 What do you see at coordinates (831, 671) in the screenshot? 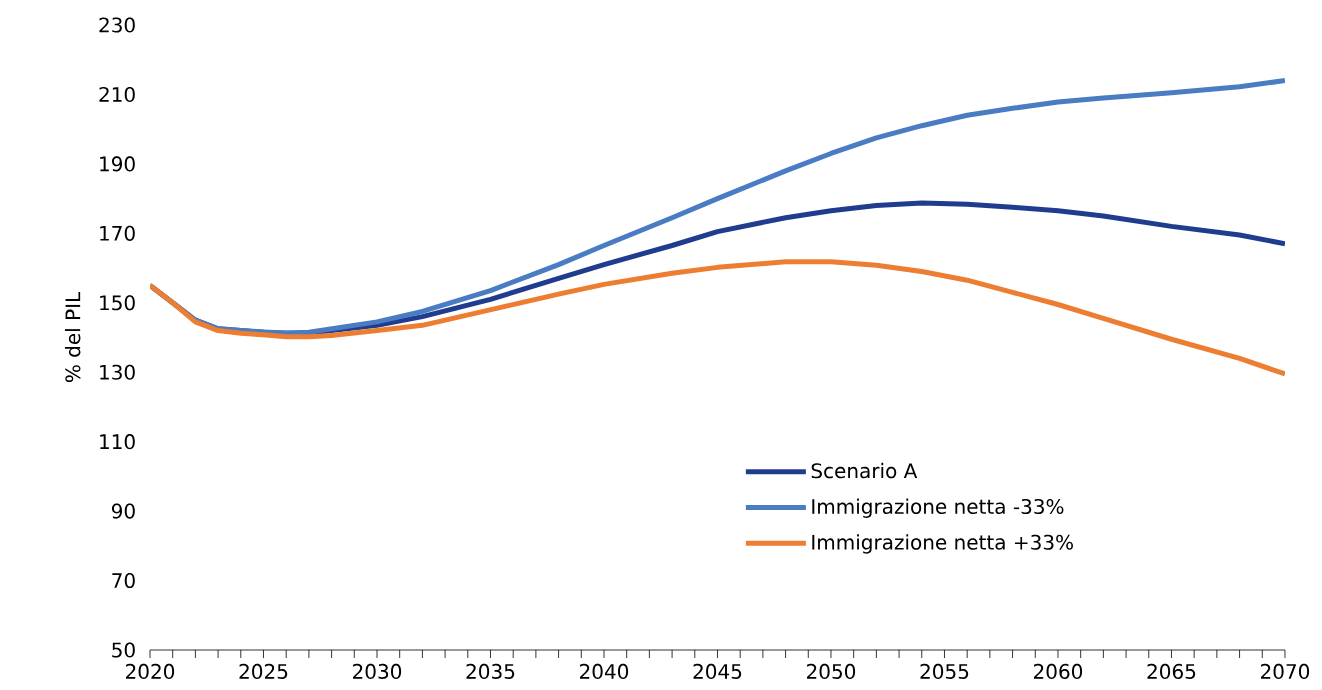
I see `x-tick-label: 2050` at bounding box center [831, 671].